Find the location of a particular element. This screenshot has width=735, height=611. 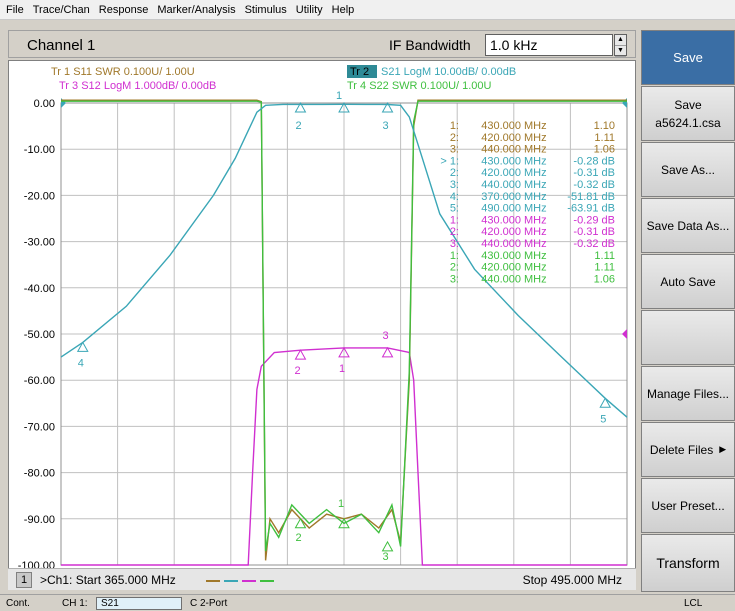

marker-table-value: 1.11 is located at coordinates (604, 268).